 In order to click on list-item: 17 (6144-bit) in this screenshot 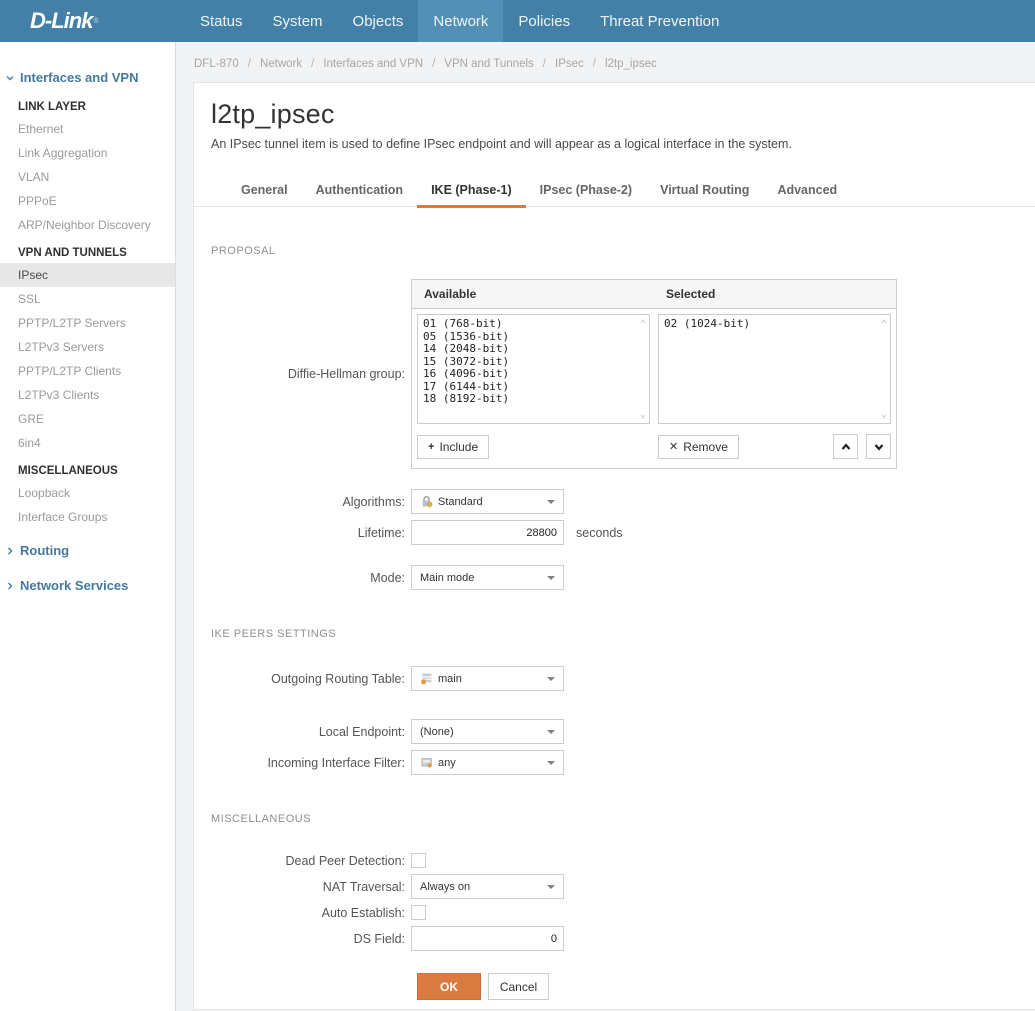, I will do `click(466, 386)`.